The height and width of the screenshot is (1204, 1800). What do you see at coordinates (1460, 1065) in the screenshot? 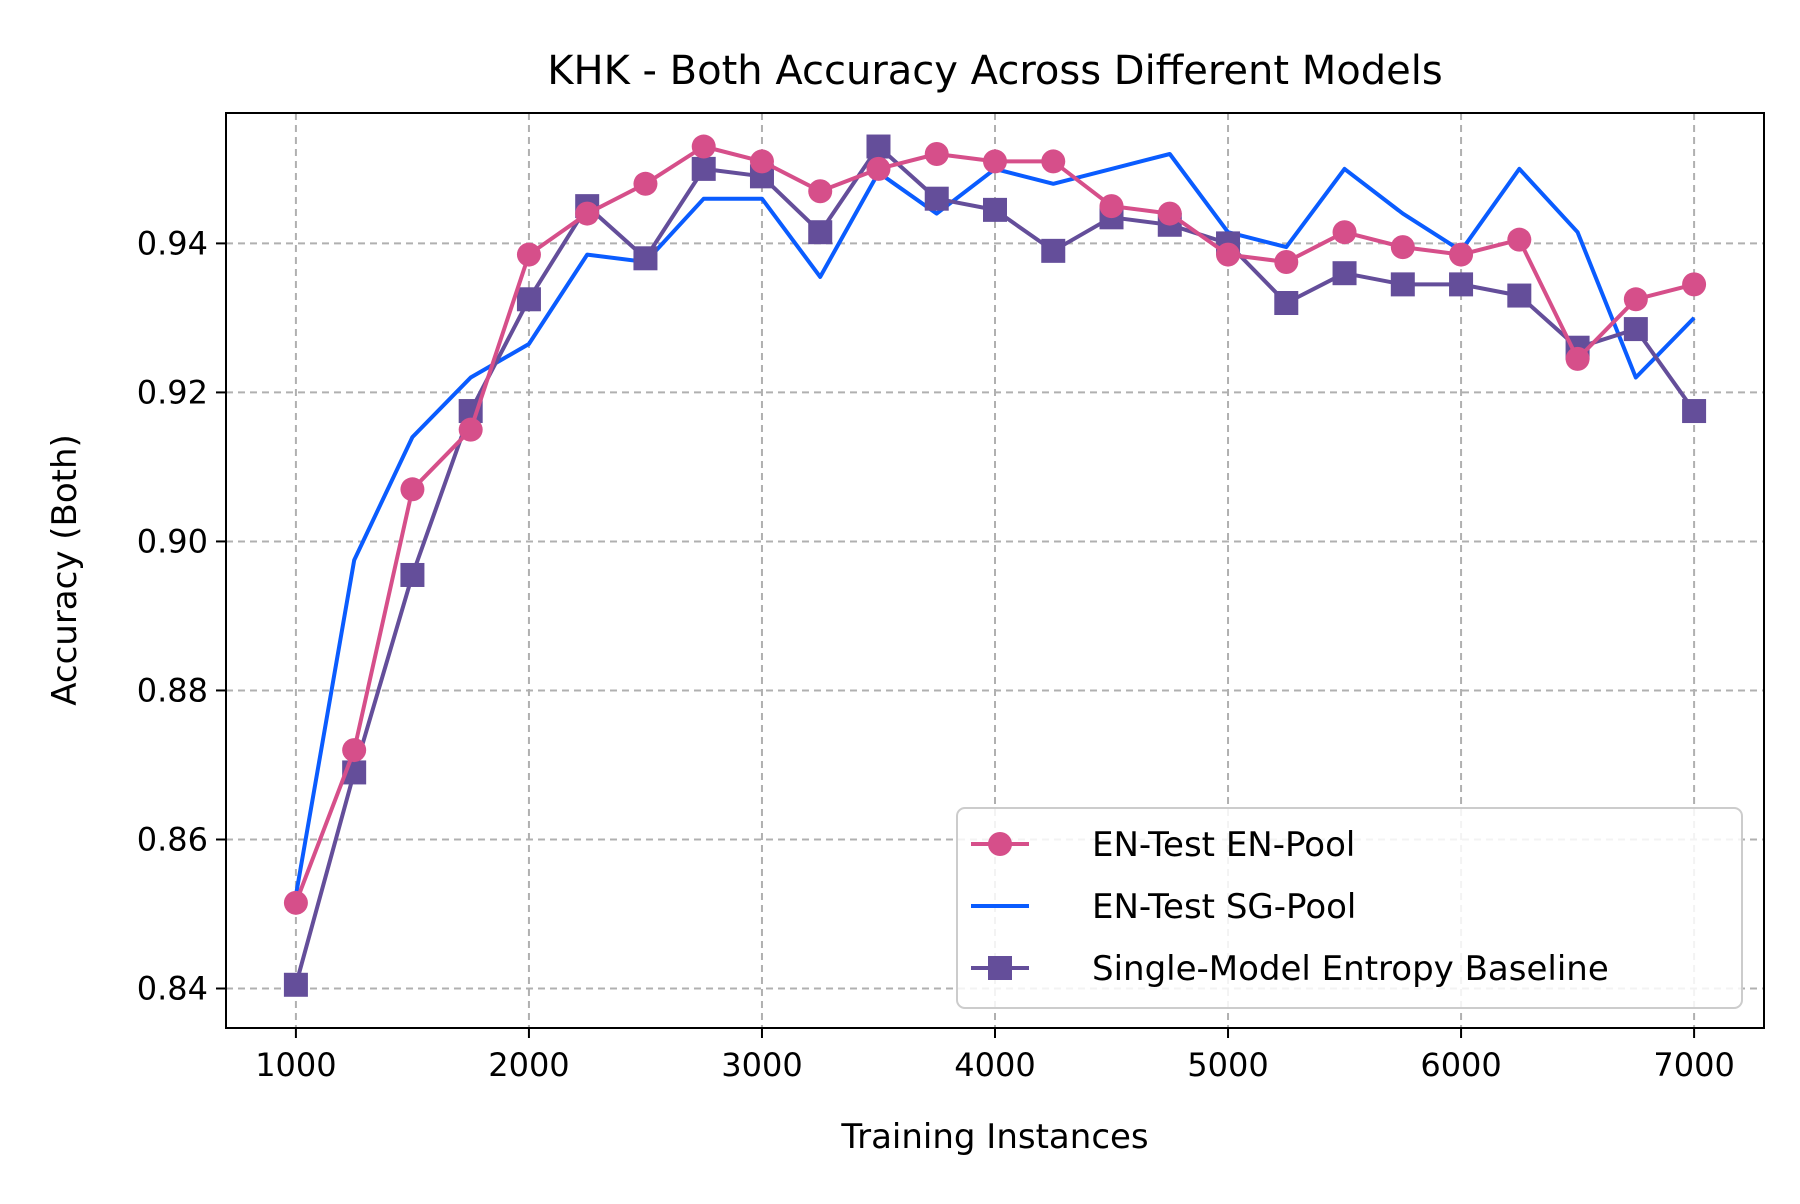
I see `x-tick-label: 6000` at bounding box center [1460, 1065].